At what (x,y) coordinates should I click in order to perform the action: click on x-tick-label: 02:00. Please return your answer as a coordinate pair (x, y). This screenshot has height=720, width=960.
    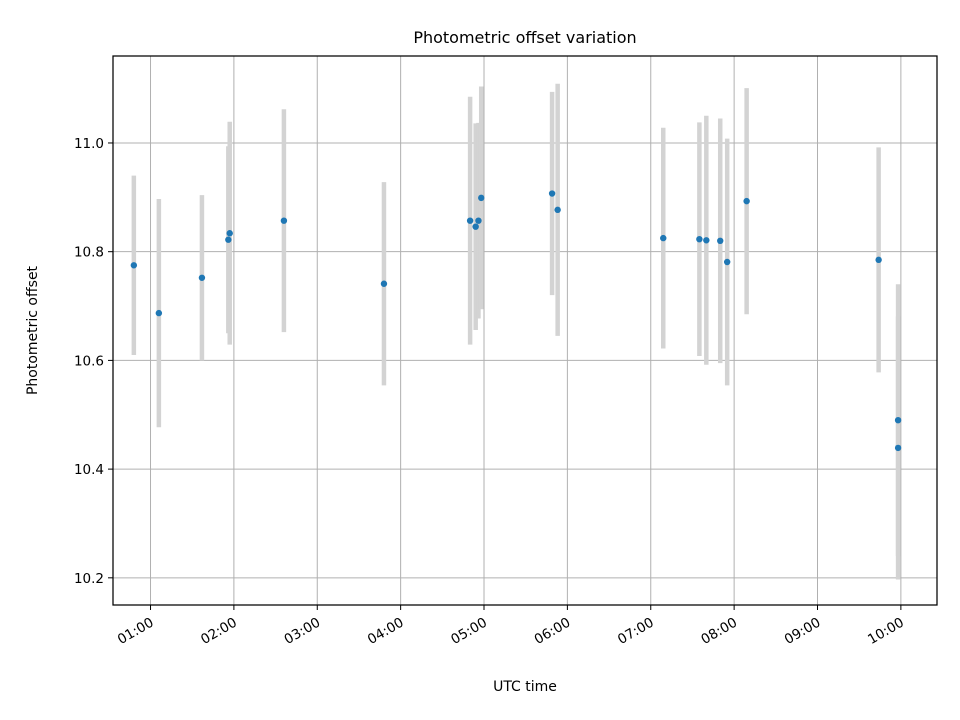
    Looking at the image, I should click on (219, 631).